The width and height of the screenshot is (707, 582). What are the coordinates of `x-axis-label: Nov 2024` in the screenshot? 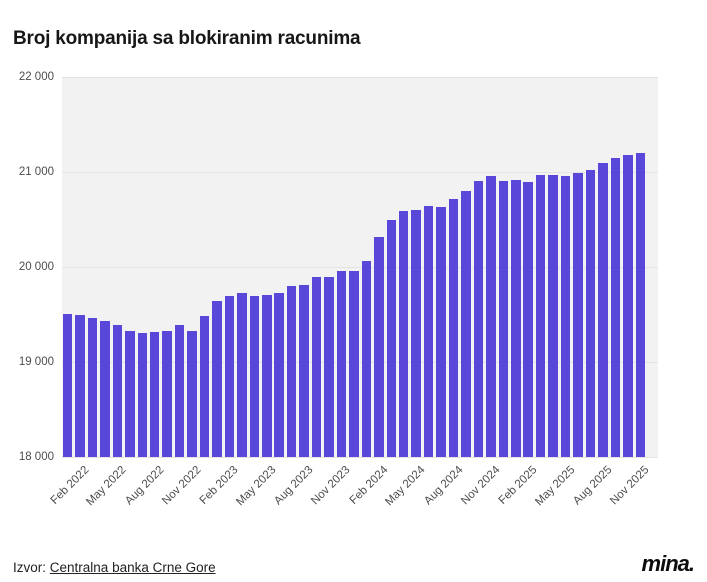 It's located at (481, 486).